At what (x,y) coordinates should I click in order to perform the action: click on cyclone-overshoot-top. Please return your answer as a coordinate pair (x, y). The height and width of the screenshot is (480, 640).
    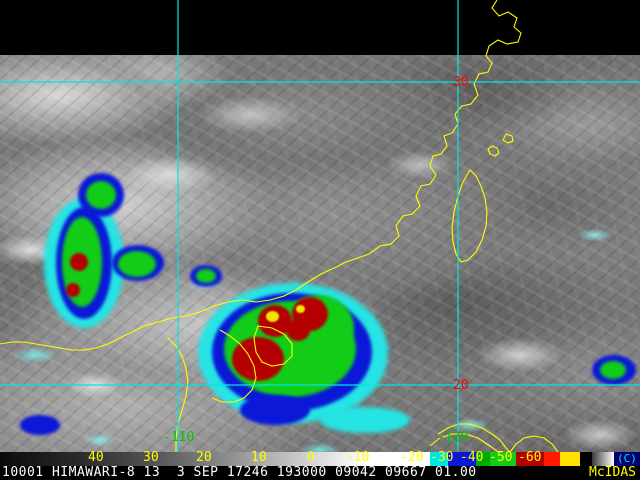
    Looking at the image, I should click on (272, 316).